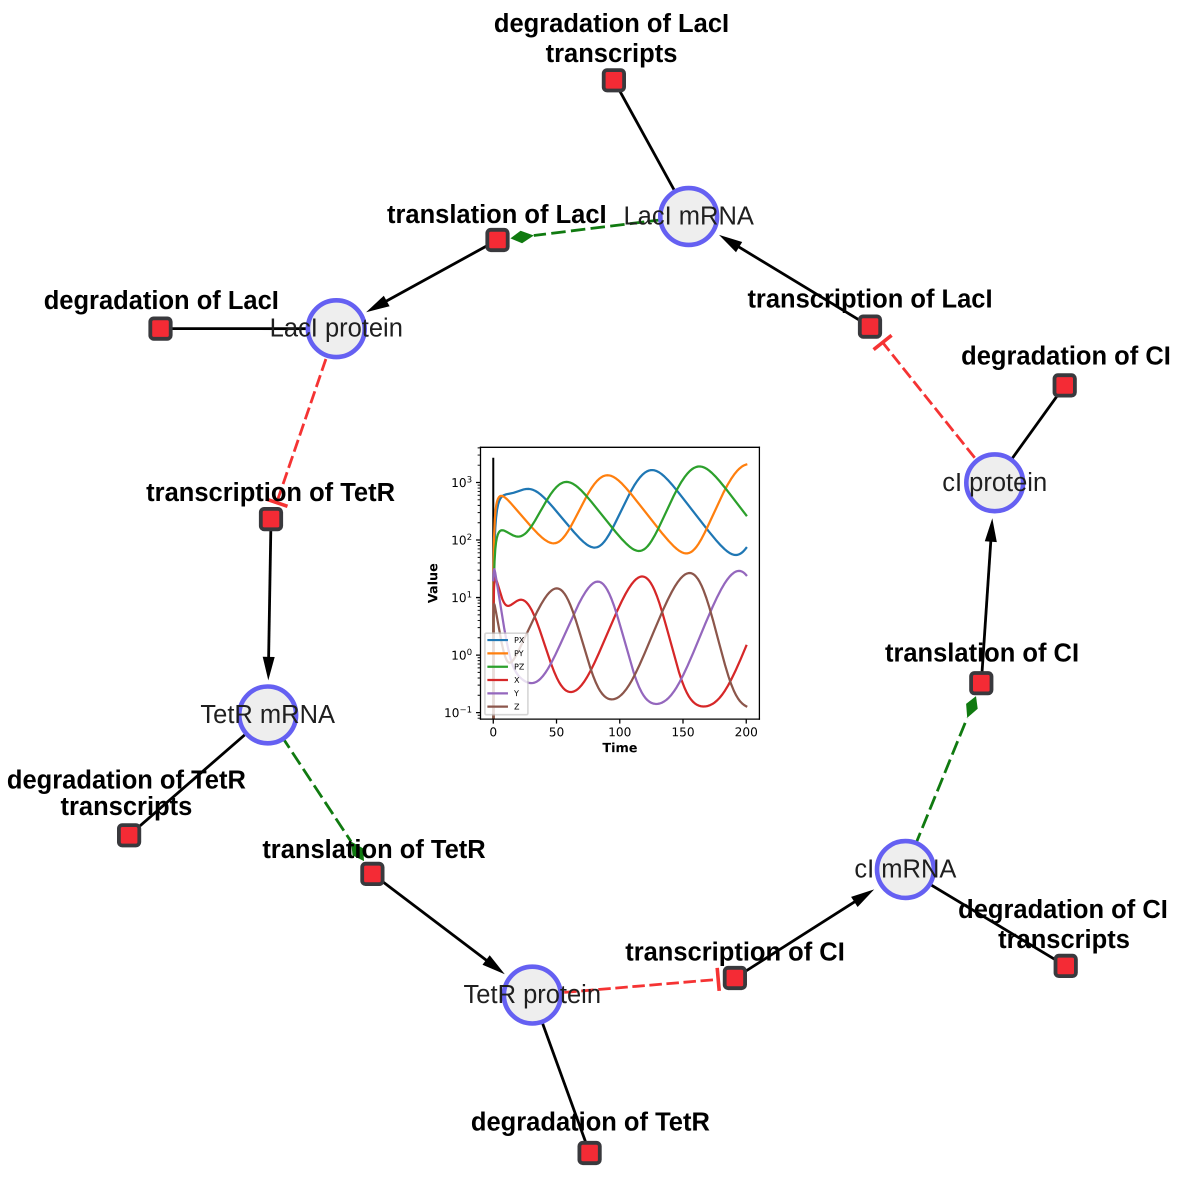 The width and height of the screenshot is (1189, 1200). What do you see at coordinates (336, 329) in the screenshot?
I see `svg-text: LacI protein` at bounding box center [336, 329].